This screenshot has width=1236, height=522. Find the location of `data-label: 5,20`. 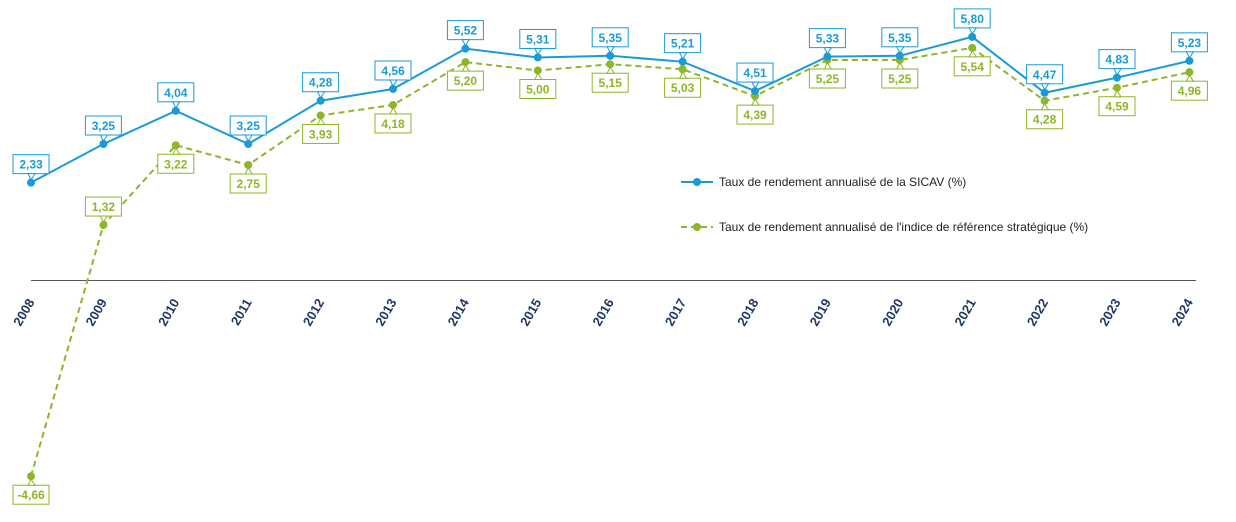

data-label: 5,20 is located at coordinates (466, 81).